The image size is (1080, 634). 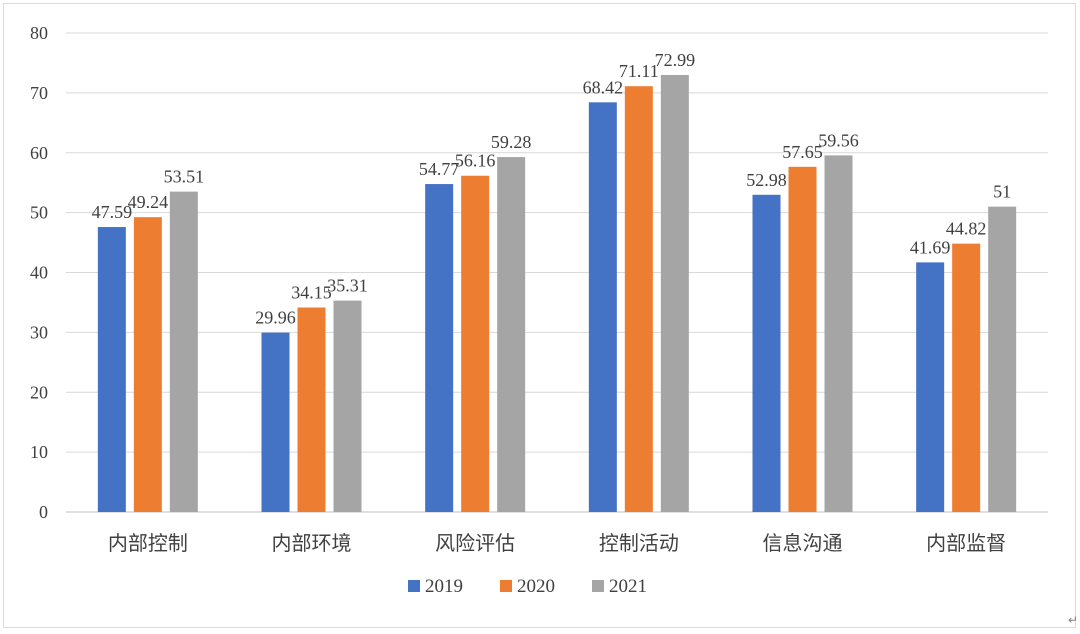 I want to click on data-label: 57.65, so click(x=802, y=152).